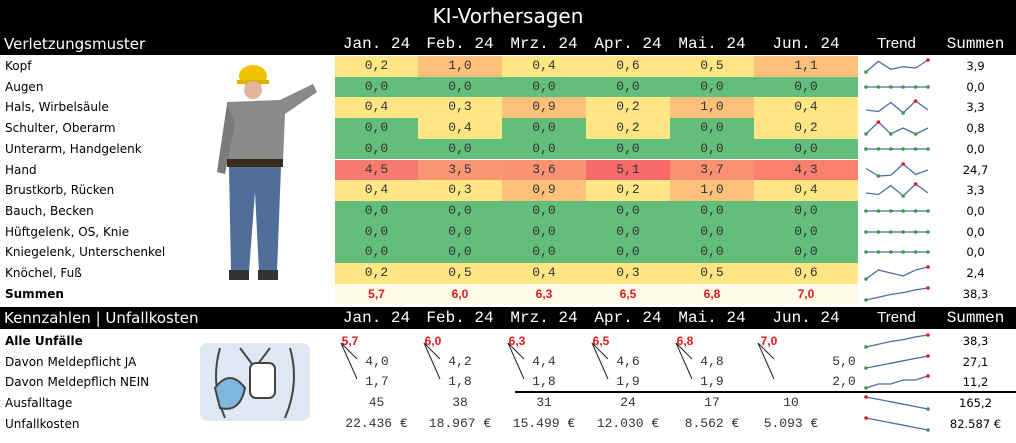 The width and height of the screenshot is (1016, 443). Describe the element at coordinates (685, 341) in the screenshot. I see `kpi-value: 6,8` at that location.